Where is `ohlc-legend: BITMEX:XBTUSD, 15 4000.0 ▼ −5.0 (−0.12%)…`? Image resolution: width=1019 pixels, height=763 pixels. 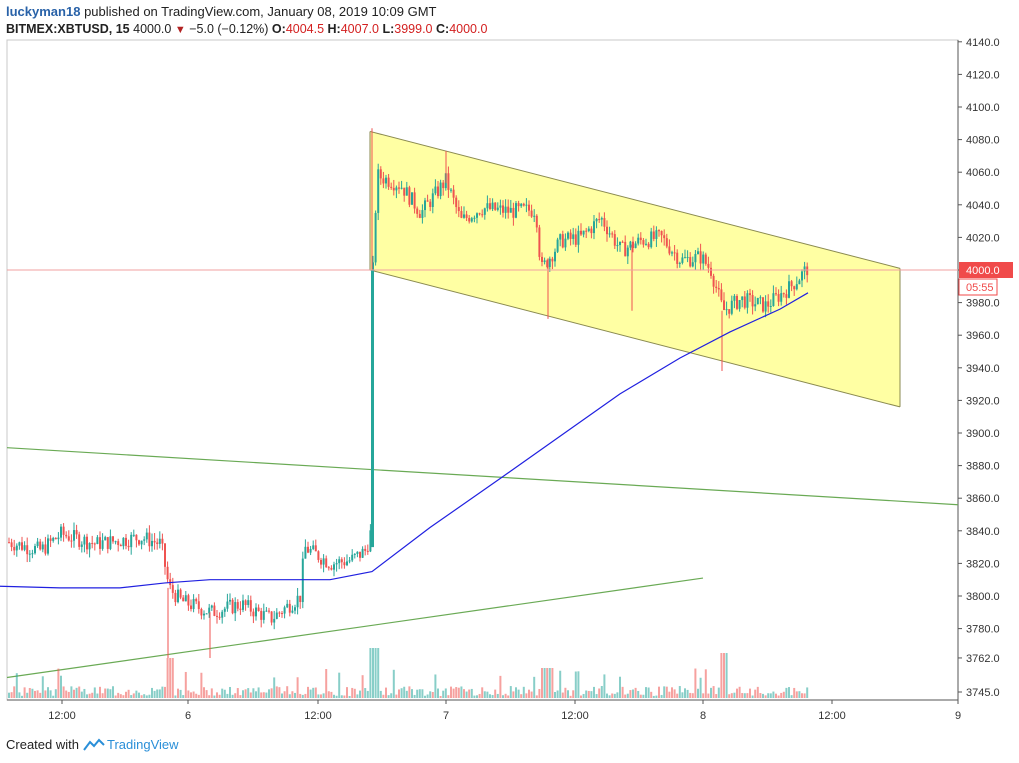
ohlc-legend: BITMEX:XBTUSD, 15 4000.0 ▼ −5.0 (−0.12%)… is located at coordinates (246, 29).